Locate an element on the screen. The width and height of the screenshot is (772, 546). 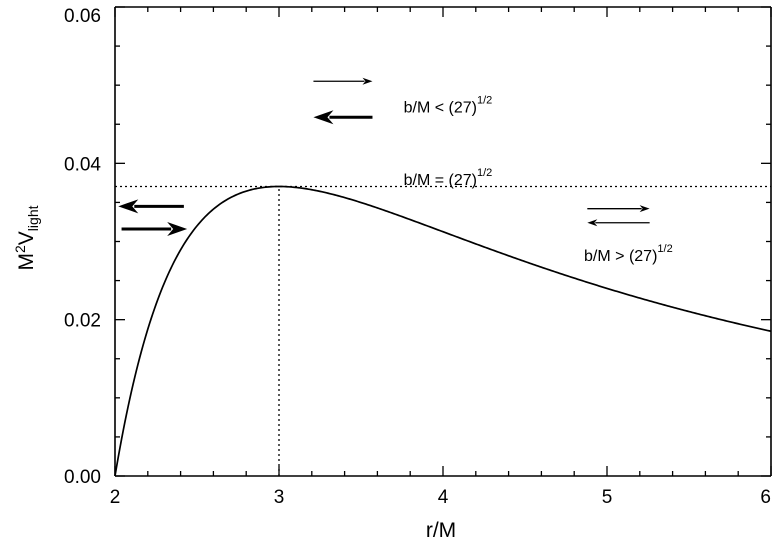
annotation: b/M < (27)1/2 is located at coordinates (448, 106).